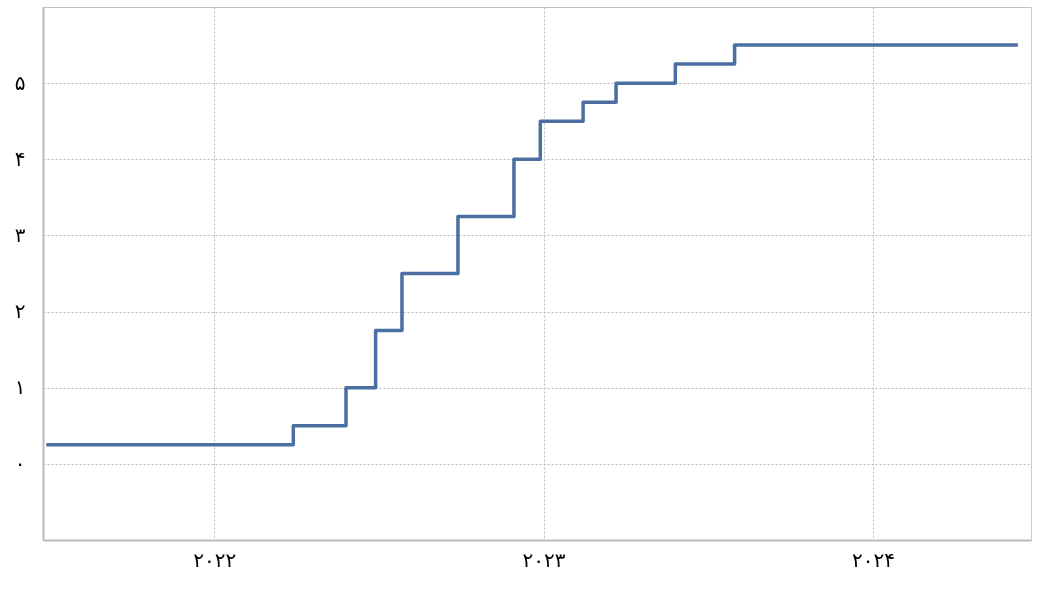  Describe the element at coordinates (20, 234) in the screenshot. I see `y-tick-label: ۳` at that location.